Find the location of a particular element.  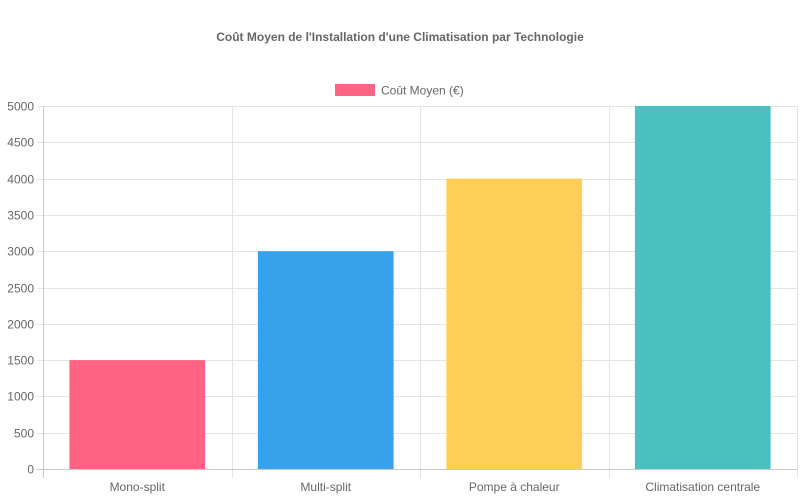

x-tick-label: Pompe à chaleur is located at coordinates (514, 487).